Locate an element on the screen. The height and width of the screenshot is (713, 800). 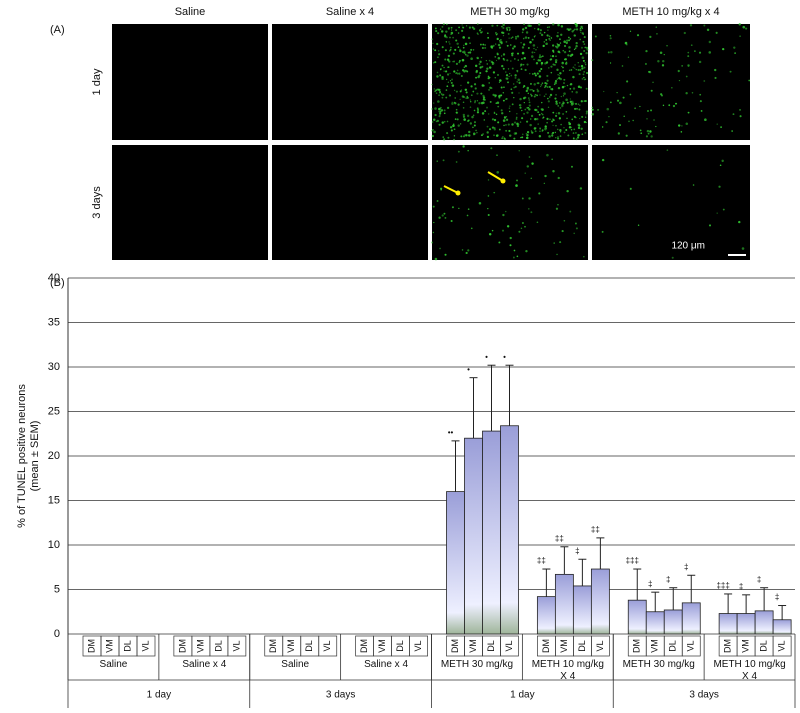
arrow-head is located at coordinates (503, 181).